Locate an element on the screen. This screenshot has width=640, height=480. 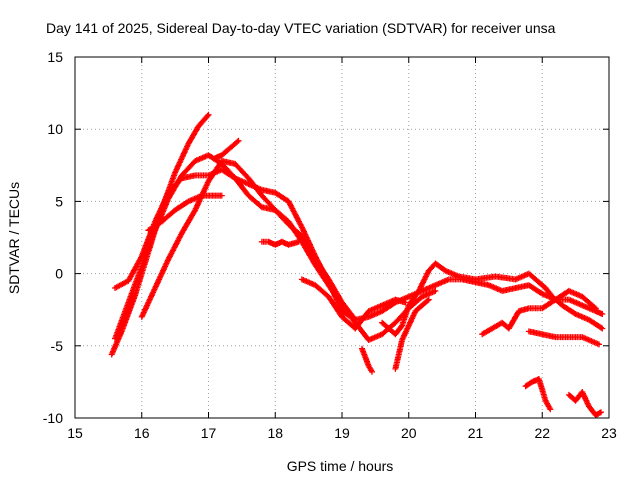
x-tick-label: 23 is located at coordinates (609, 433).